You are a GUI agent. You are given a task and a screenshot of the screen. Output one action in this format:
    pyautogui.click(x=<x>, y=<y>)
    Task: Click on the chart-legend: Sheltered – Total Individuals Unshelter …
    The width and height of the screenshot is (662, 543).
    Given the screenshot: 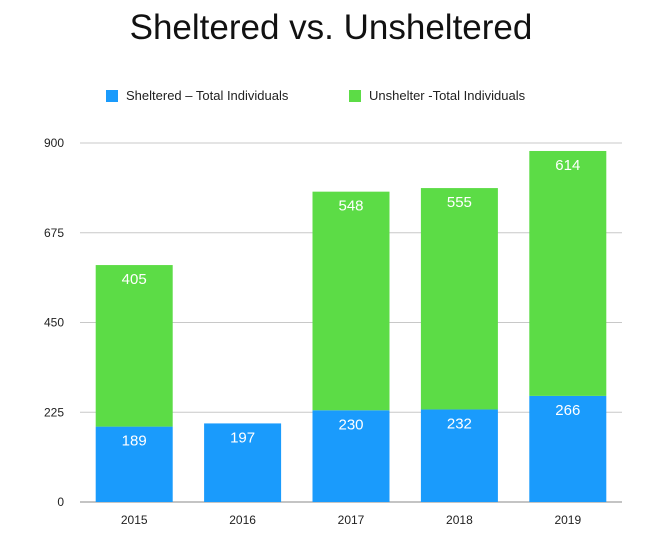 What is the action you would take?
    pyautogui.click(x=331, y=98)
    